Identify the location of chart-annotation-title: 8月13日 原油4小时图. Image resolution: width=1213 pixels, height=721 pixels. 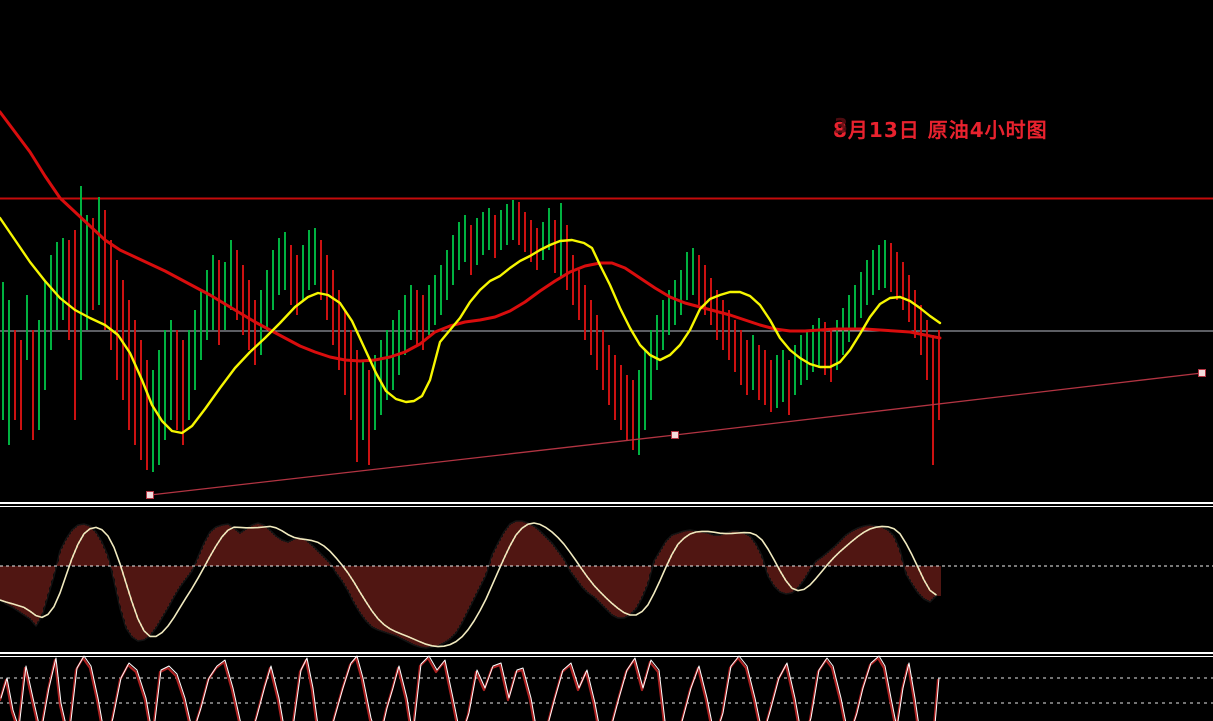
(940, 130).